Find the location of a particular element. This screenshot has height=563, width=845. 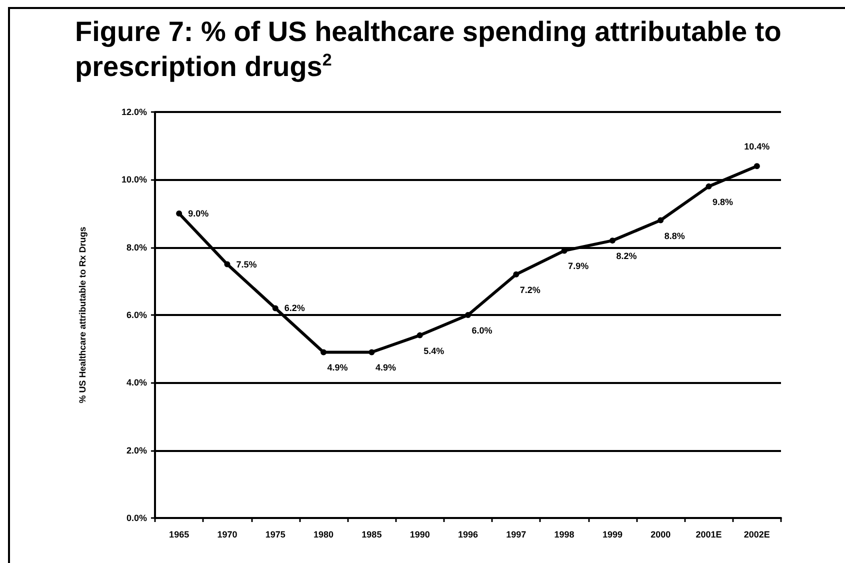

y-tick-label: 8.0% is located at coordinates (136, 247).